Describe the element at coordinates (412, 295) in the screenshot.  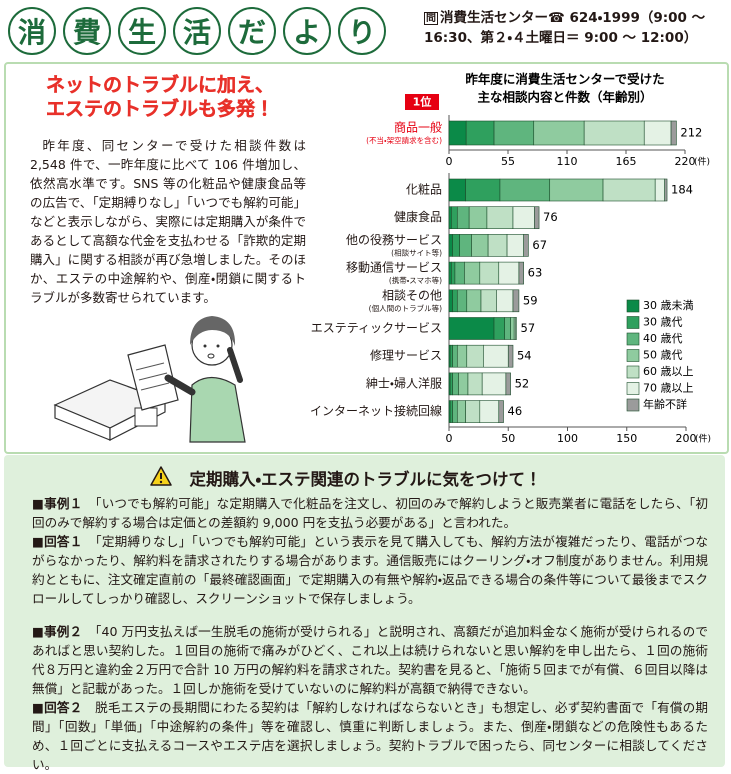
I see `category-label: 相談その他` at that location.